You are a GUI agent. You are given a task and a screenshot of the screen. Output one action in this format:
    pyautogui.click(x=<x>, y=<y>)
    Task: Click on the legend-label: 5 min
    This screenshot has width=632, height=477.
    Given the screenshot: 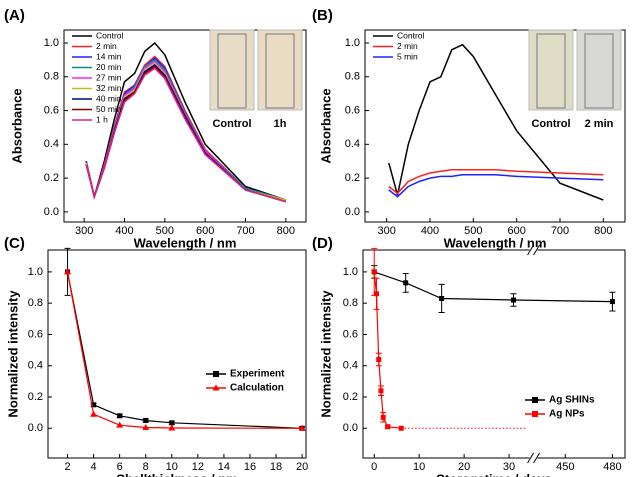 What is the action you would take?
    pyautogui.click(x=407, y=56)
    